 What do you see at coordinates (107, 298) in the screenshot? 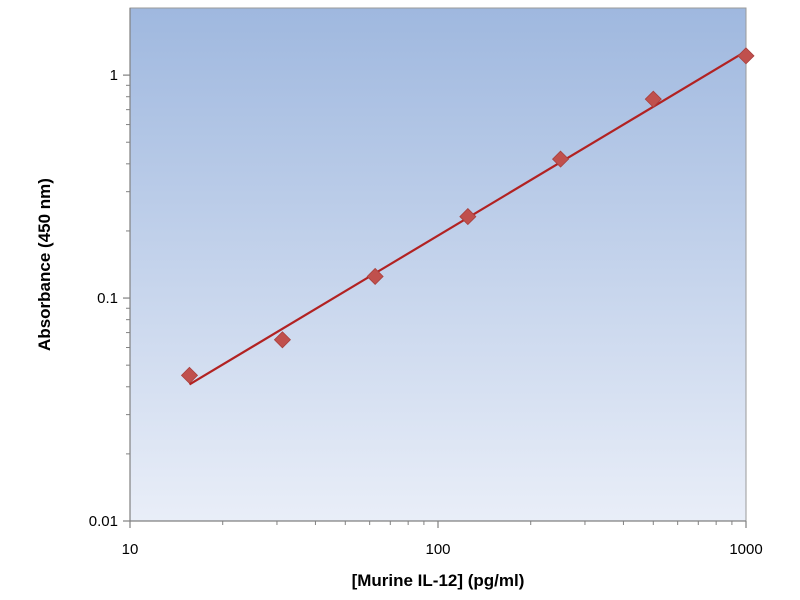
I see `y-tick-label: 0.1` at bounding box center [107, 298].